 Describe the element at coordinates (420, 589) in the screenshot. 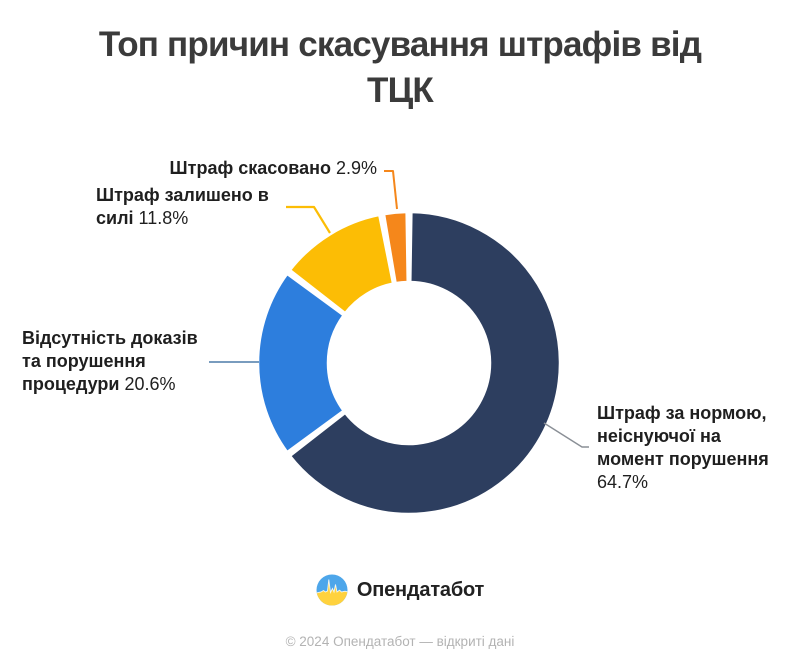

I see `opendatabot-logo-text: Опендатабот` at that location.